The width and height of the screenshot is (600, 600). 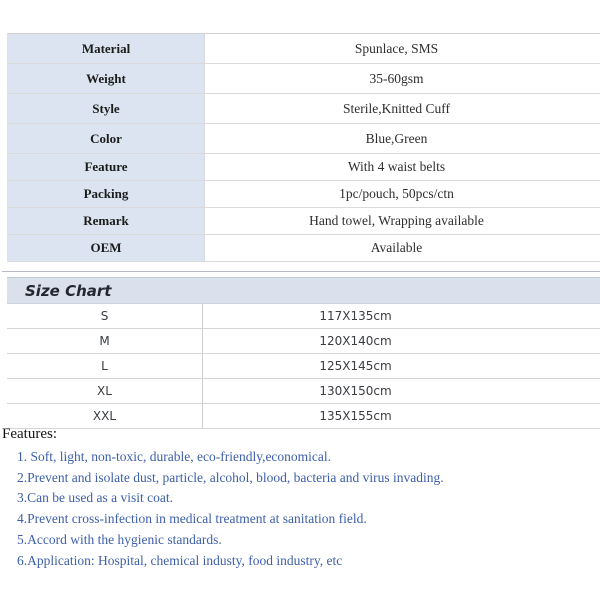 I want to click on spec-table-row: Material Spunlace, SMS, so click(x=304, y=49).